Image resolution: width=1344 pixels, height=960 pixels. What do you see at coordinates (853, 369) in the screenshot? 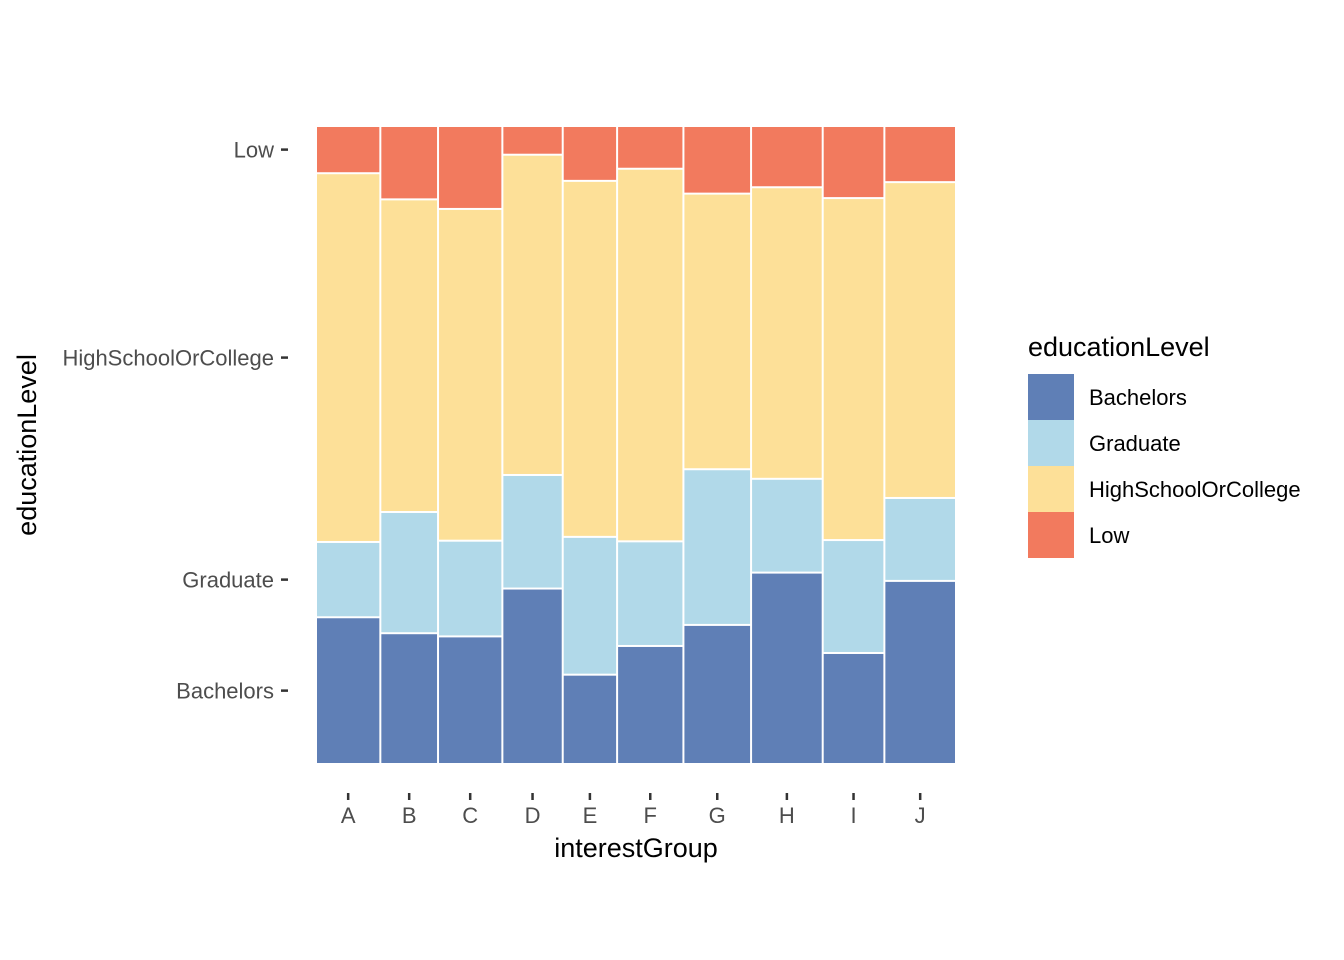
I see `mosaic-tile-i-high-school-or-college` at bounding box center [853, 369].